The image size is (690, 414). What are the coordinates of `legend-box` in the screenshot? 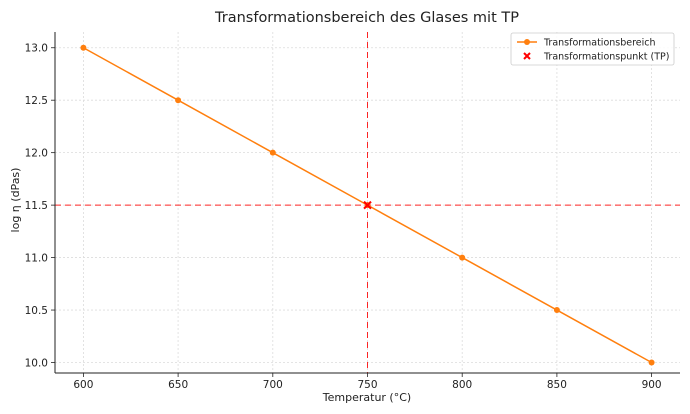 It's located at (592, 49).